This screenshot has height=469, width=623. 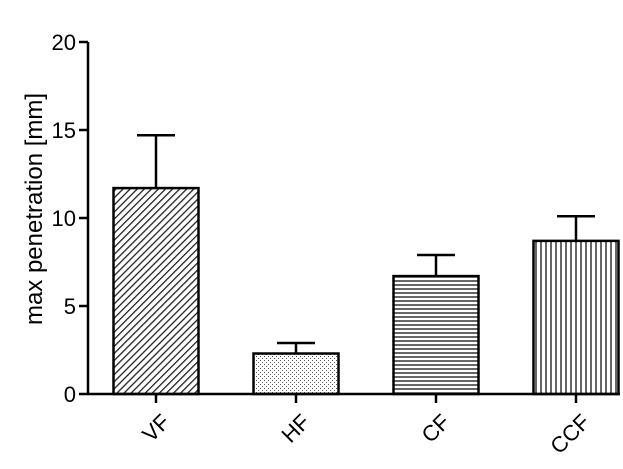 I want to click on y-tick-label: 5, so click(x=70, y=306).